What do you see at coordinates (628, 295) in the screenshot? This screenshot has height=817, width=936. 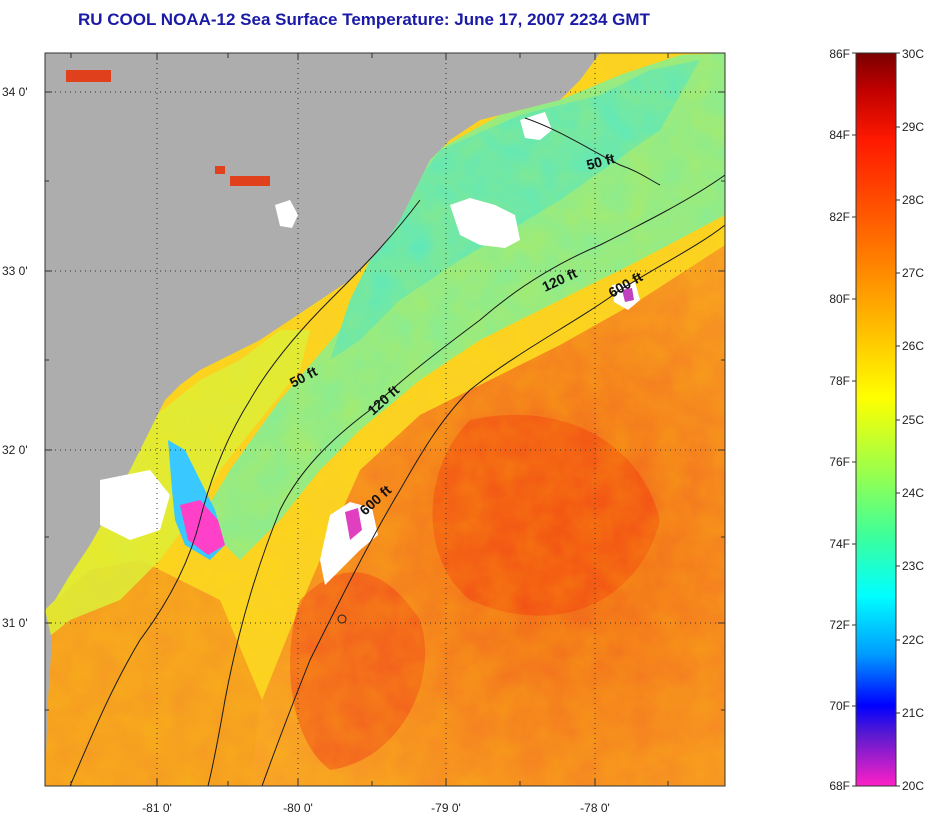 I see `cold-patch-ne` at bounding box center [628, 295].